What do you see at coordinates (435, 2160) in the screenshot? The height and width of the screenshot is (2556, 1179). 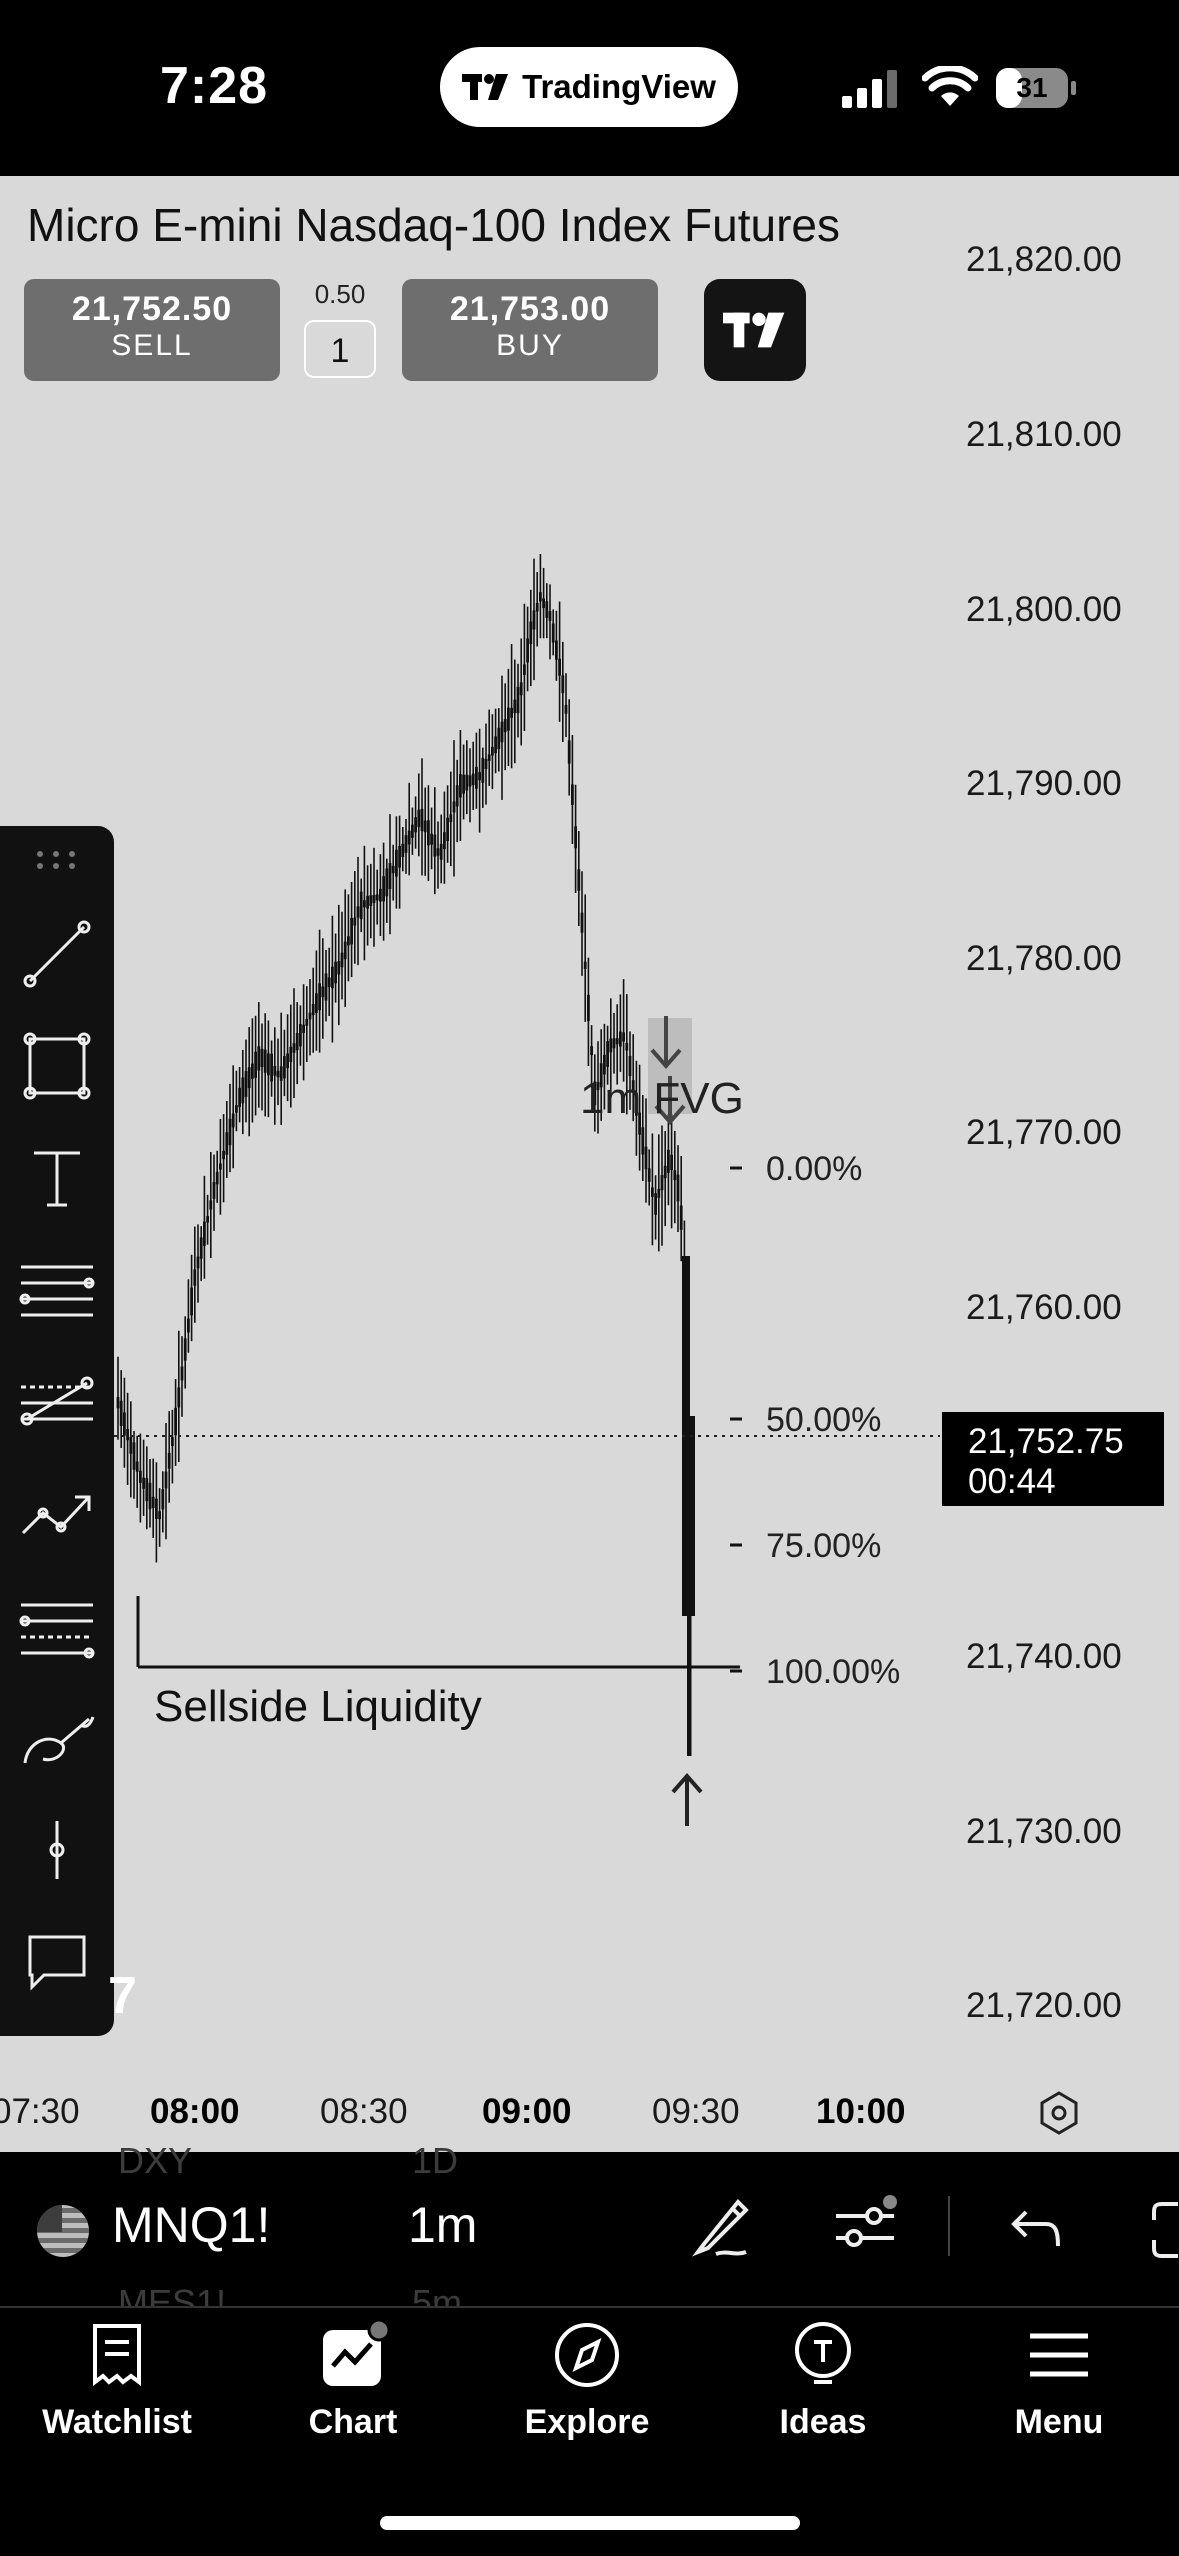 I see `ghost-prev-interval: 1D` at bounding box center [435, 2160].